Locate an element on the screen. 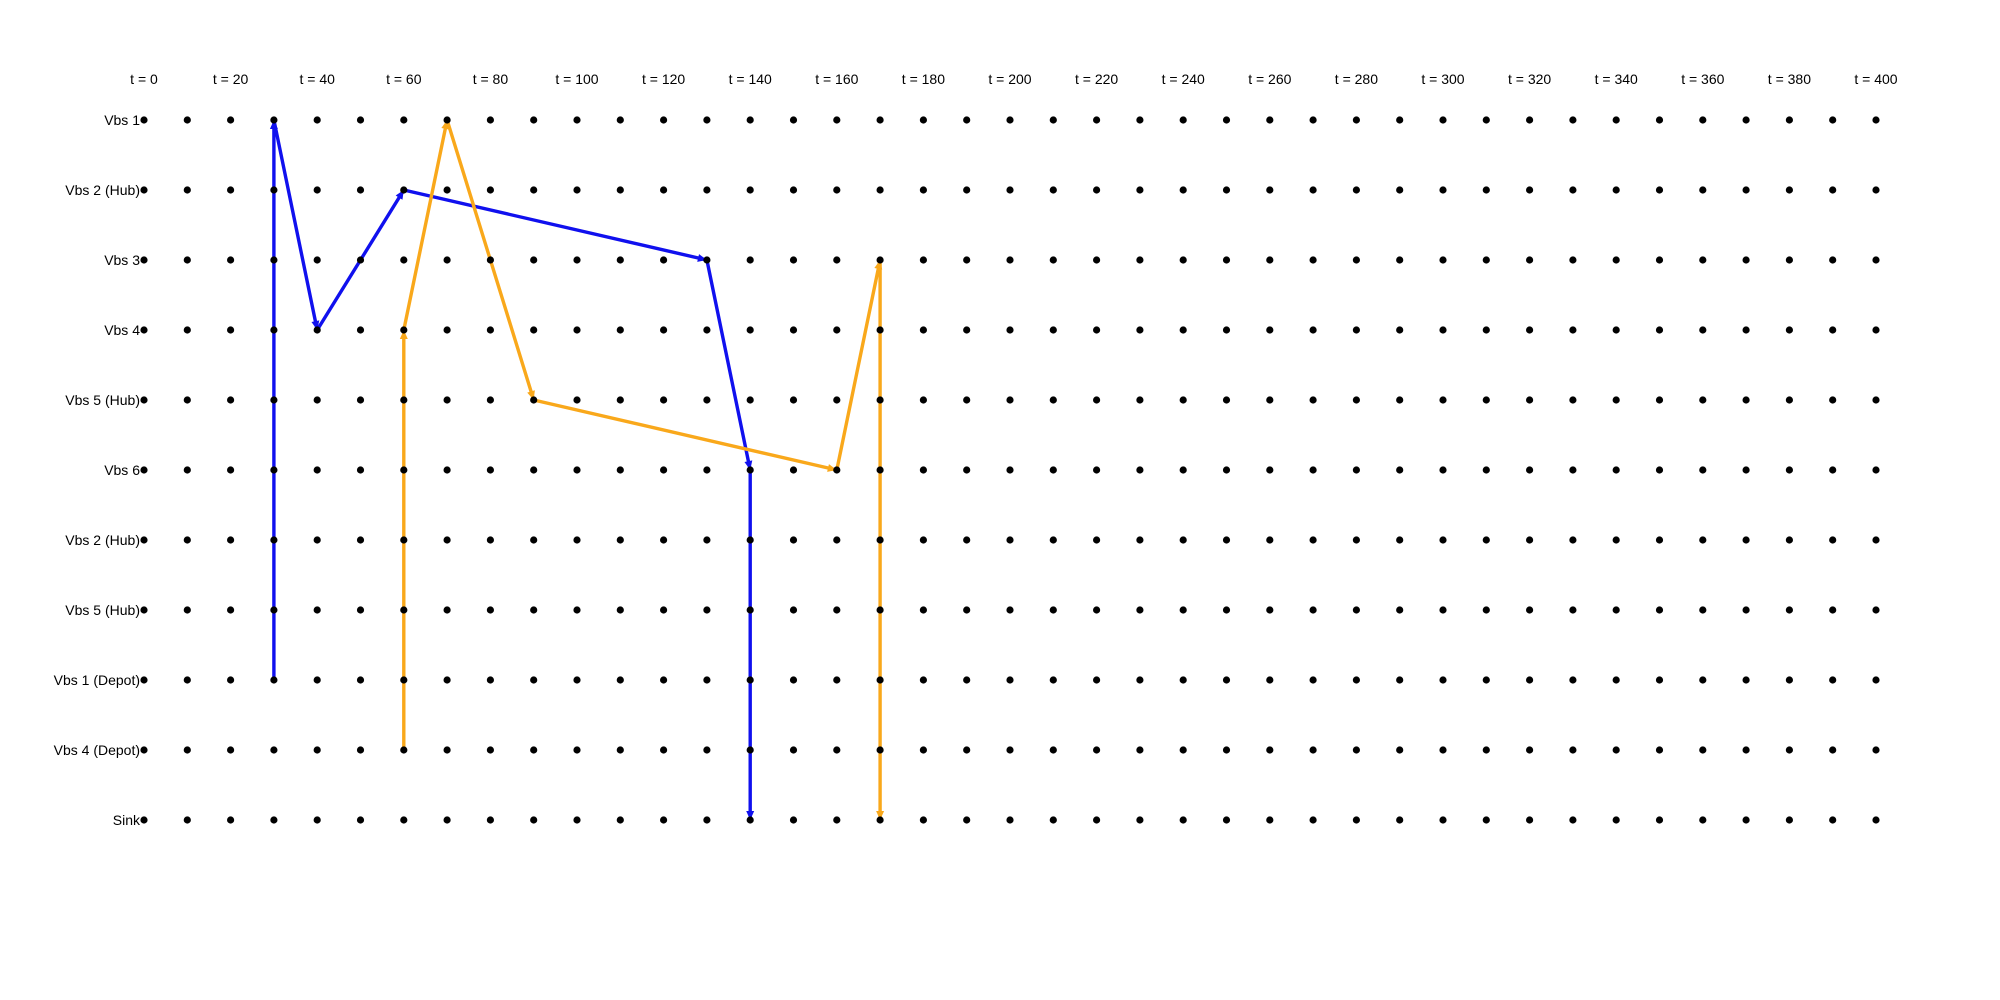  route-arrowhead is located at coordinates (880, 815).